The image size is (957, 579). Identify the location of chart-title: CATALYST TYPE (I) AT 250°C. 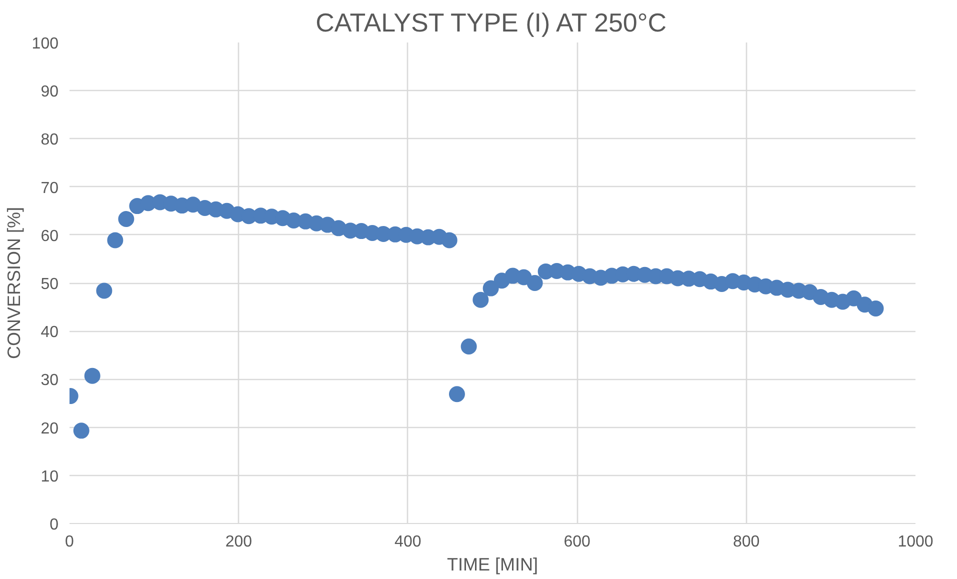
(491, 23).